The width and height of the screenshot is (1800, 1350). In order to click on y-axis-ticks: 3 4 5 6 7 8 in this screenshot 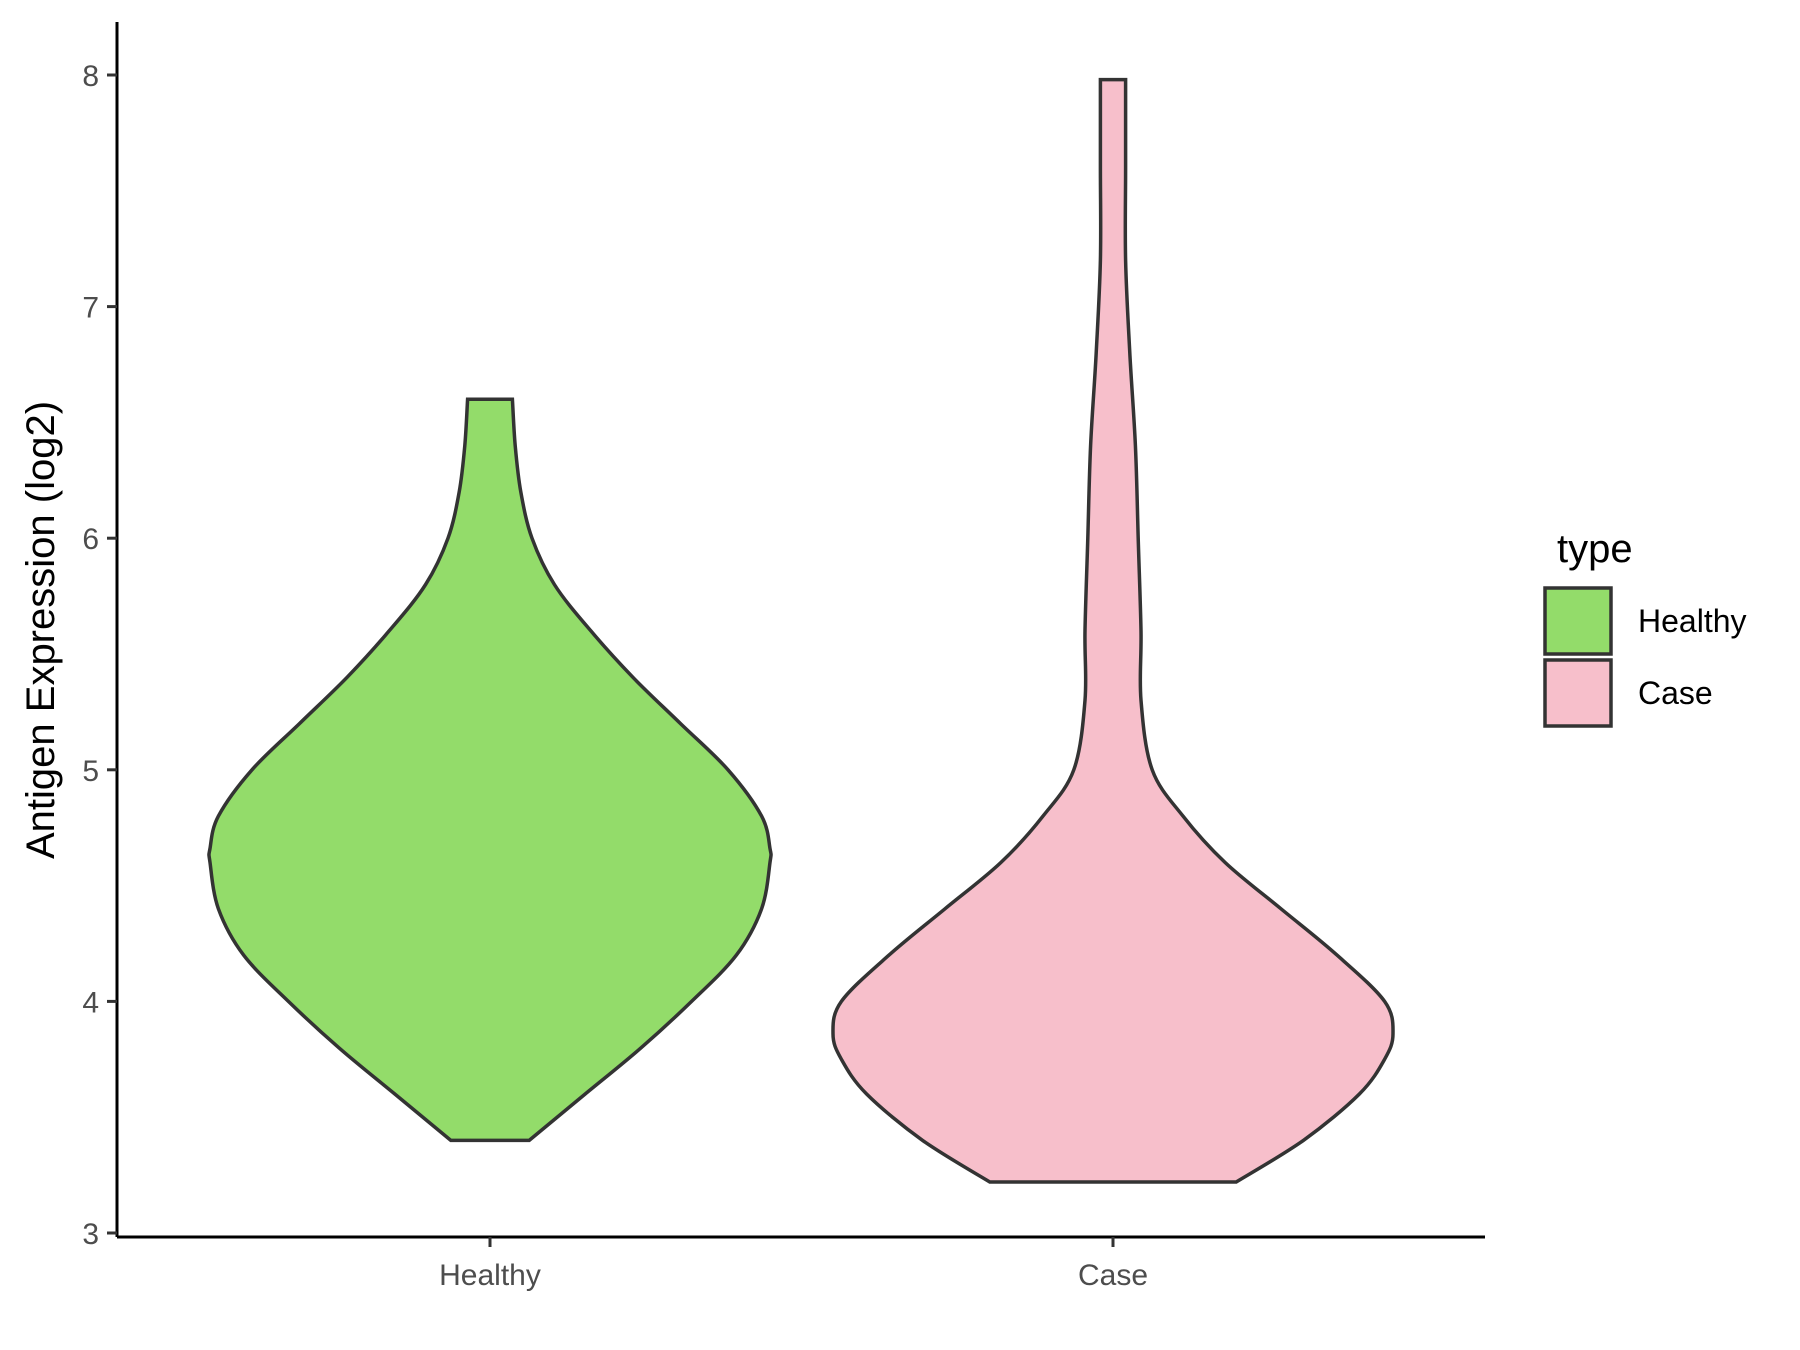, I will do `click(99, 655)`.